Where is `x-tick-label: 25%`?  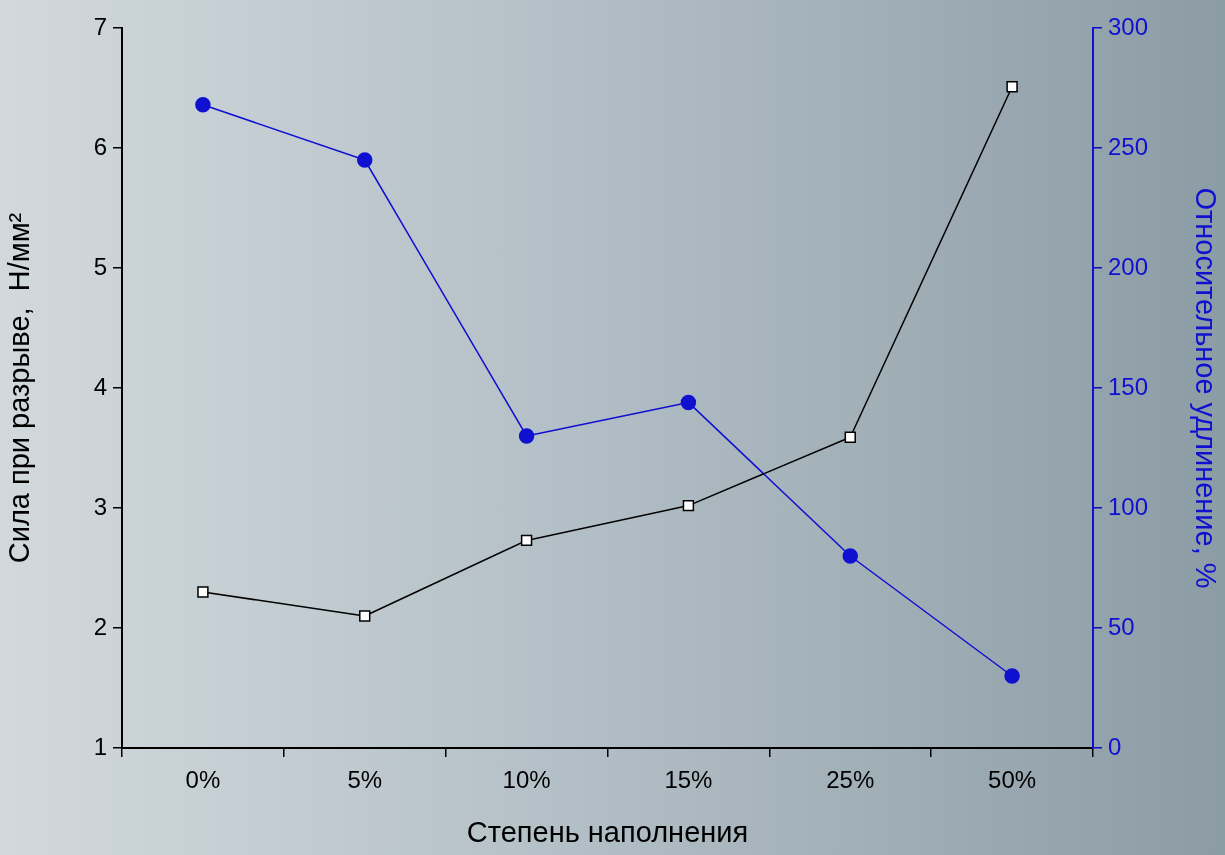
x-tick-label: 25% is located at coordinates (850, 780).